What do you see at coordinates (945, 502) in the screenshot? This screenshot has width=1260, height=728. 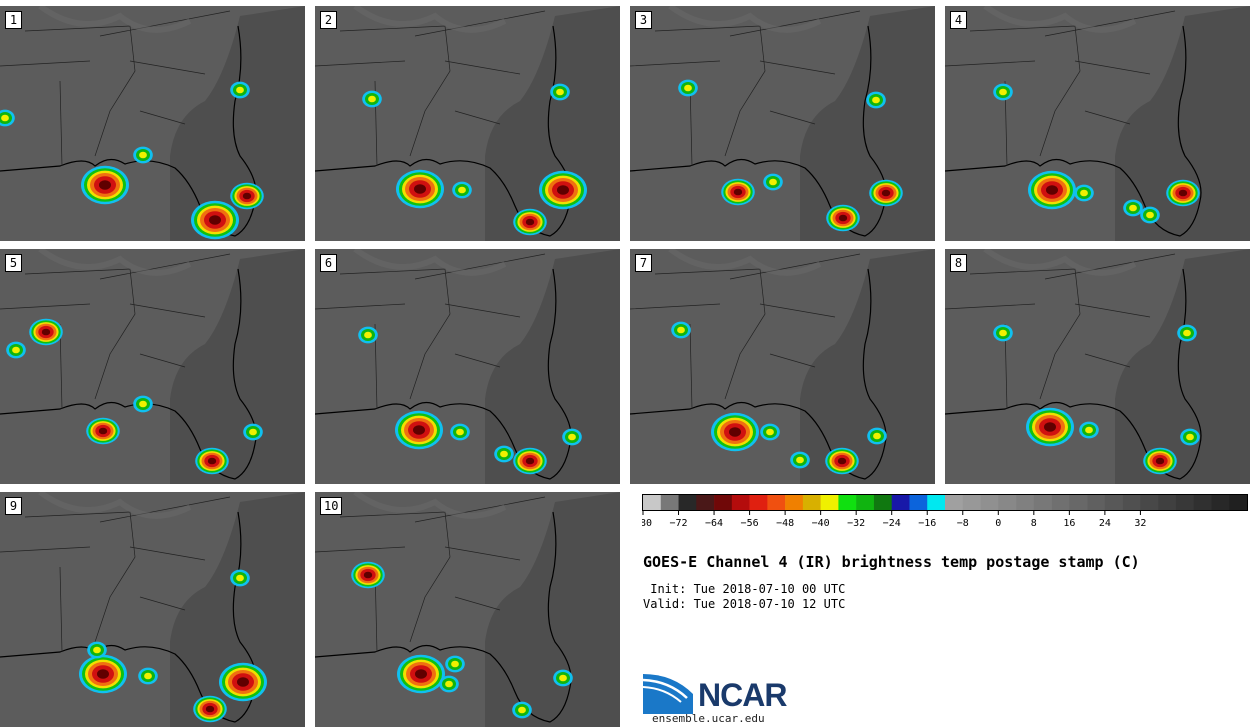 I see `colorbar-border` at bounding box center [945, 502].